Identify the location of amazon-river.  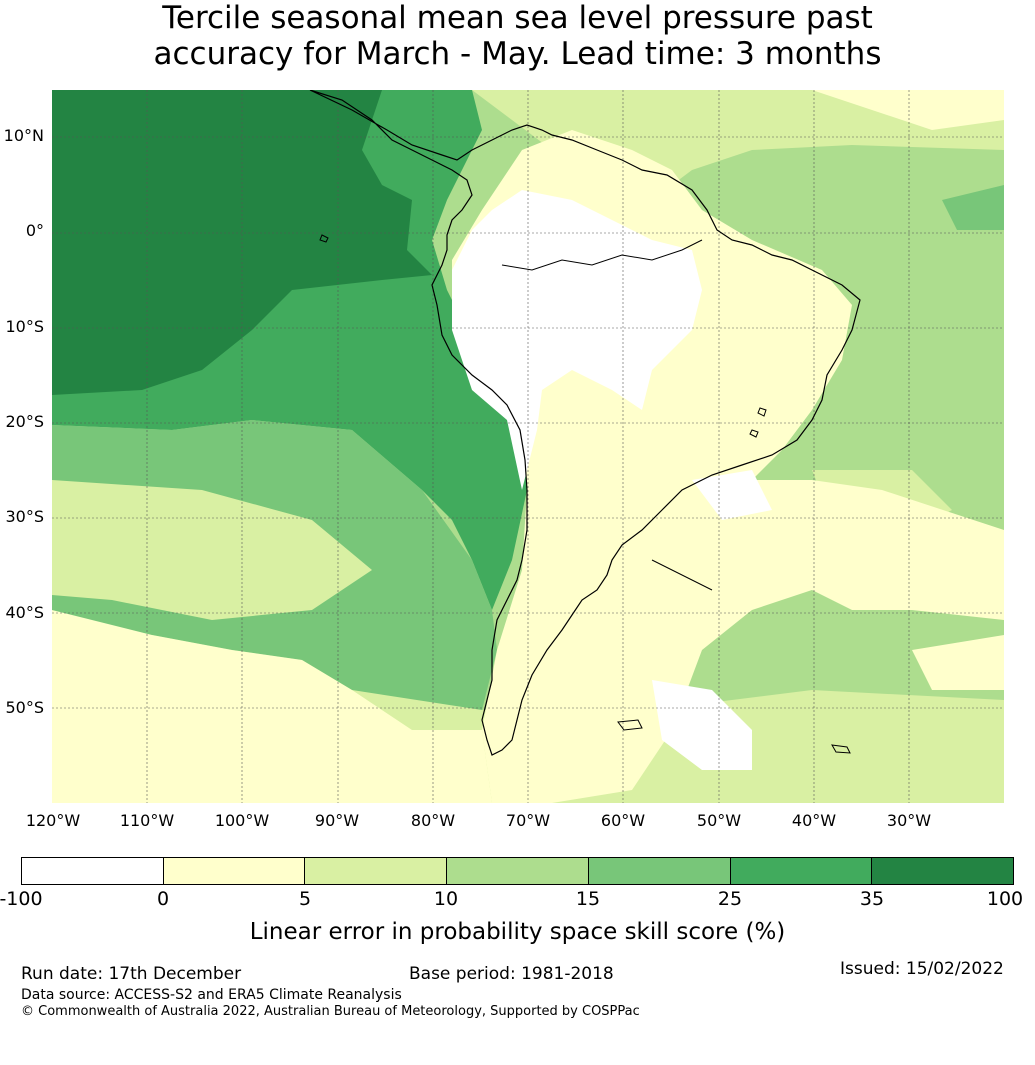
(602, 255).